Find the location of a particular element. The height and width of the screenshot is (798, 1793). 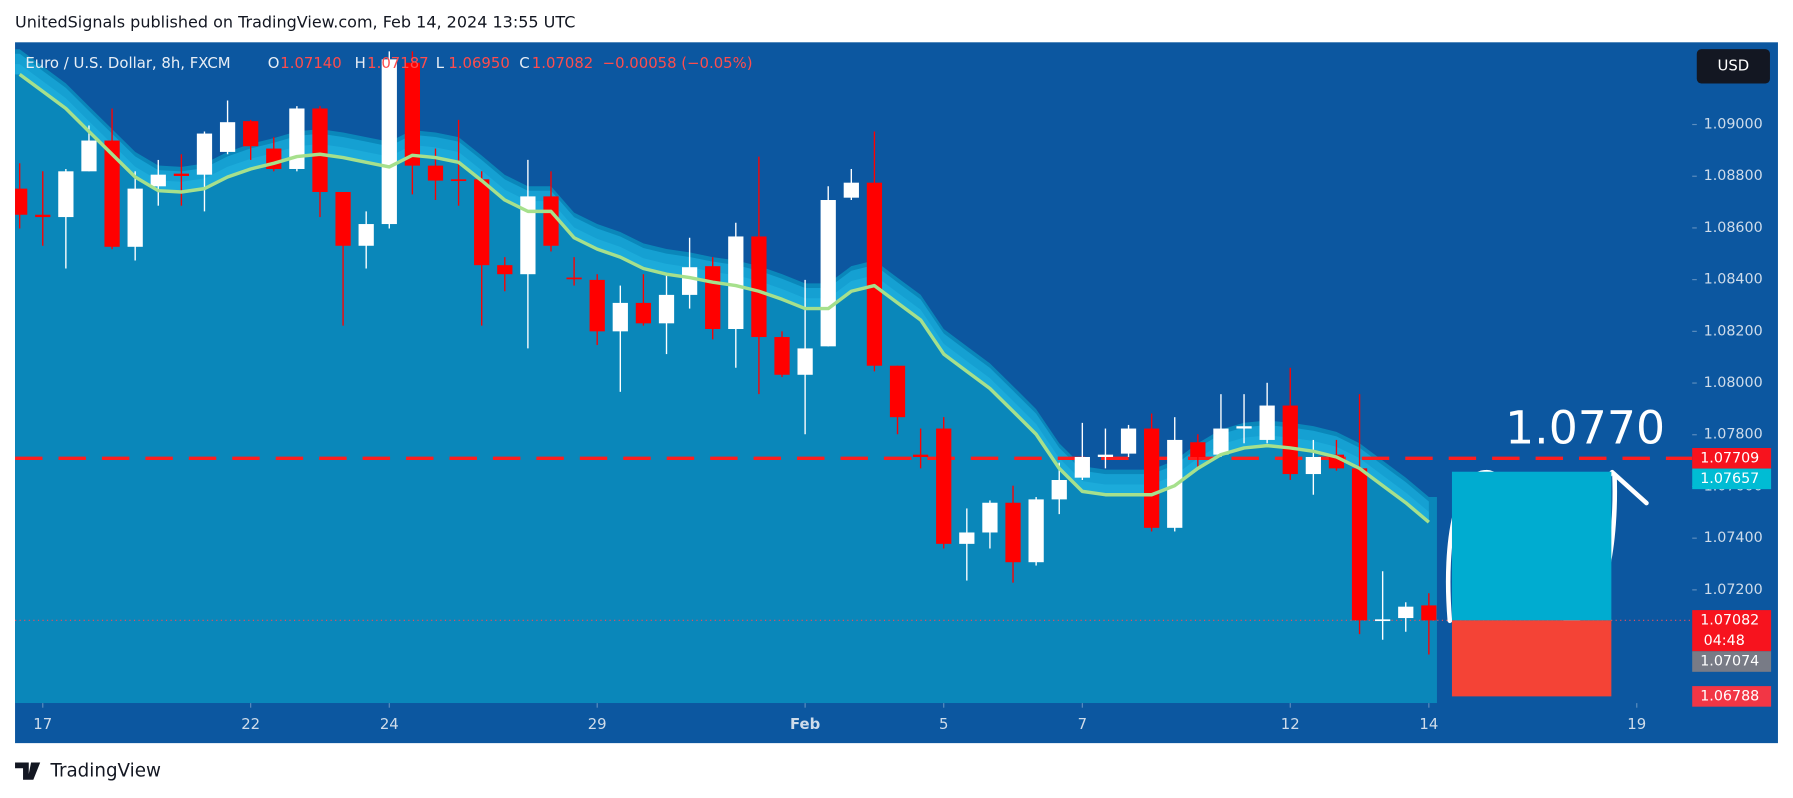

legend-value: 1.07187 is located at coordinates (397, 63).